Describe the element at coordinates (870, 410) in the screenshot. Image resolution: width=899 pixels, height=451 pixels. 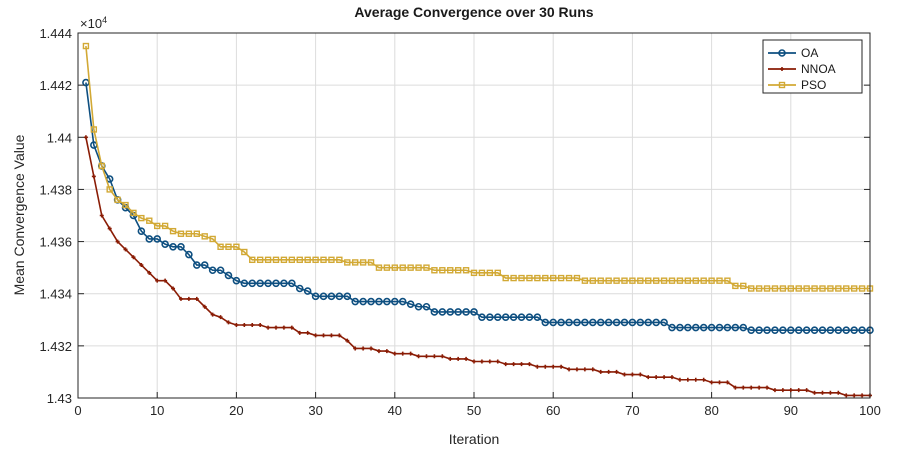
I see `x-tick-label: 100` at that location.